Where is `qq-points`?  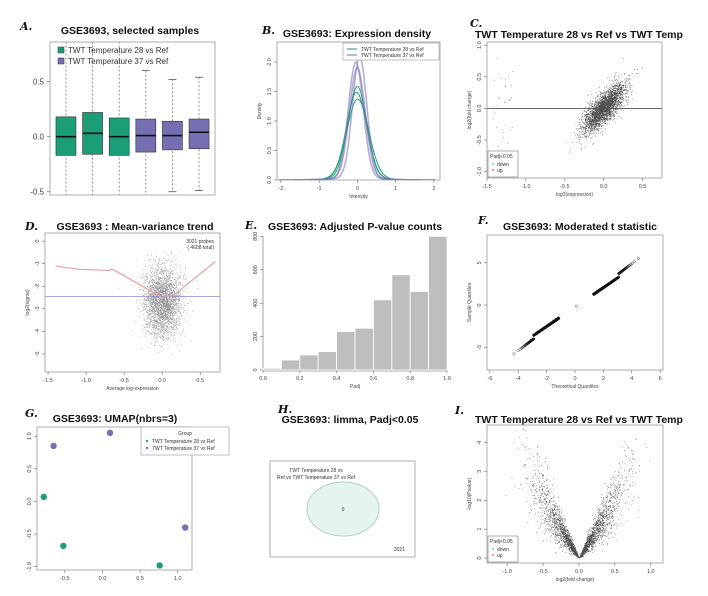
qq-points is located at coordinates (576, 306).